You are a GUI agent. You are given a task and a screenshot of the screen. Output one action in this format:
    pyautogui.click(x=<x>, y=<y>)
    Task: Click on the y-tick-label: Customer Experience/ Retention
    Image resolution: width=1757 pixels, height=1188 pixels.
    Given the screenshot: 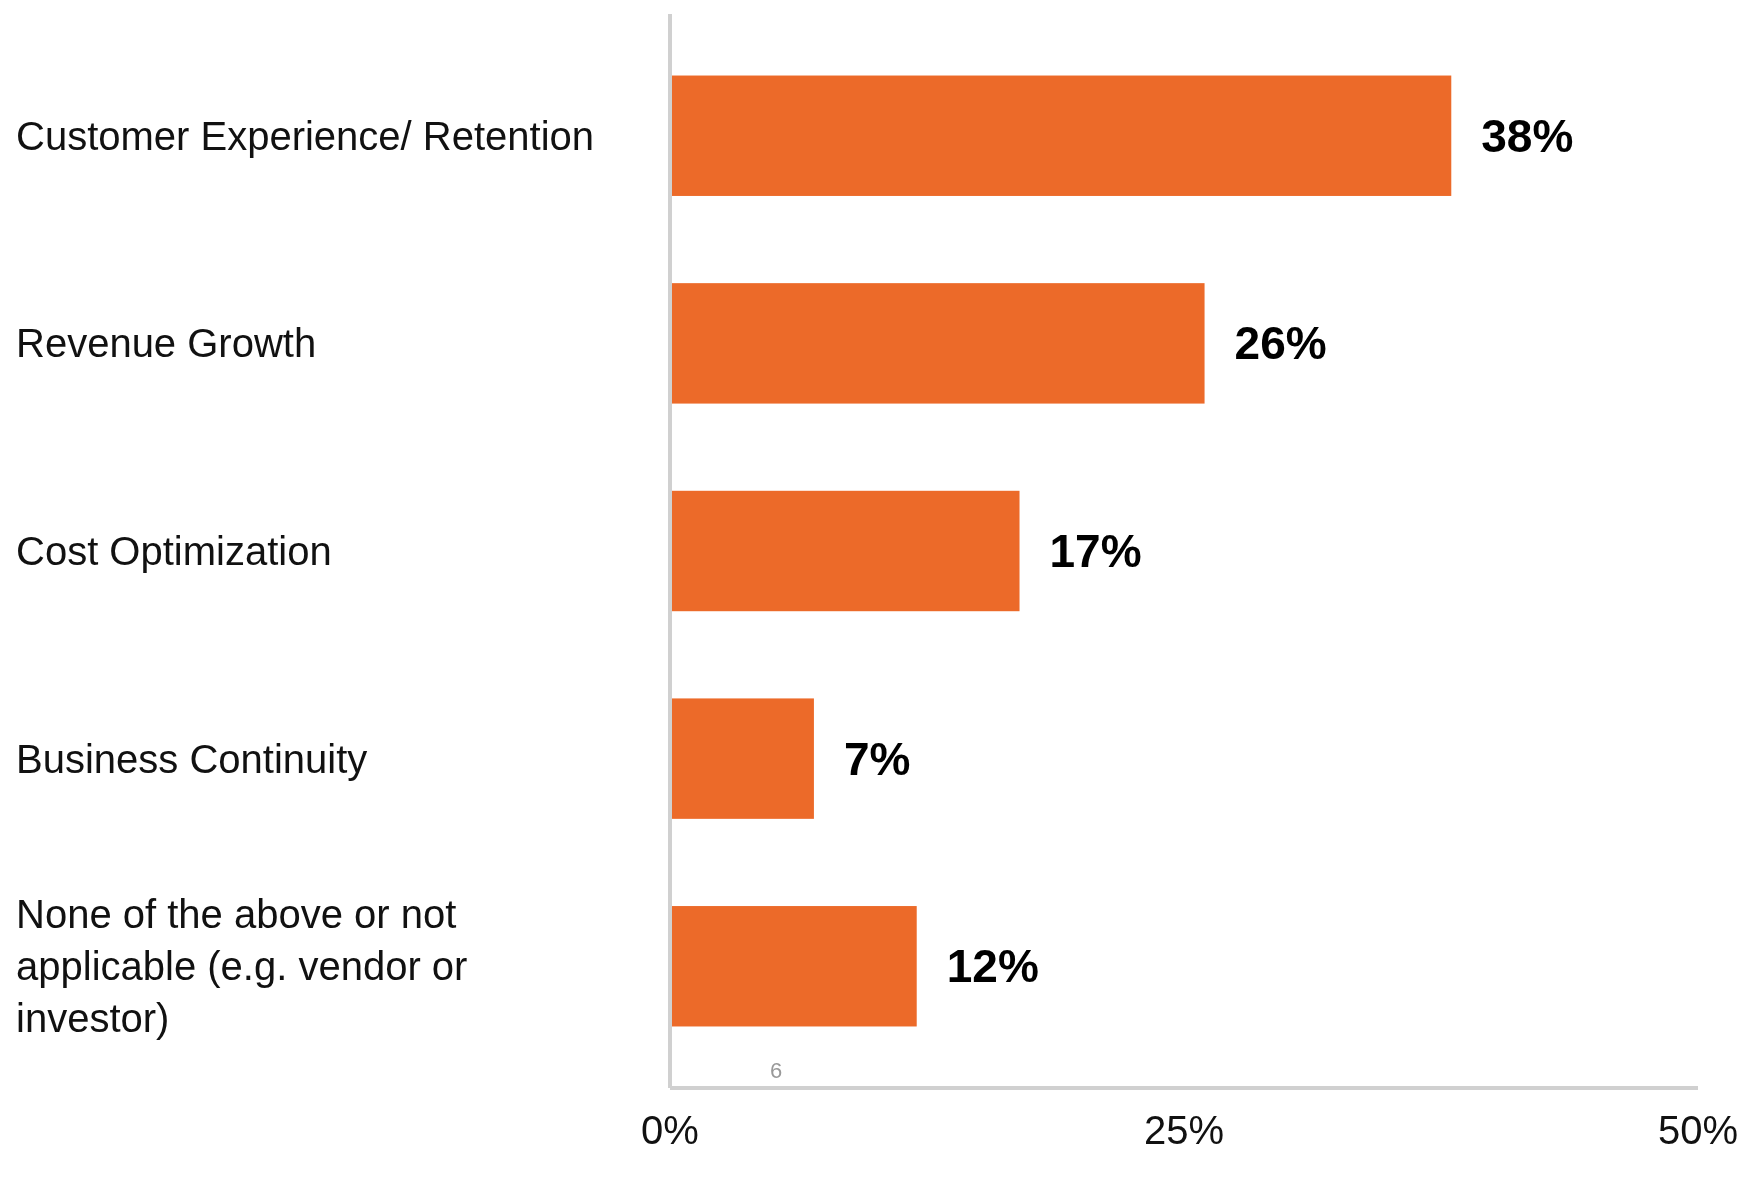 What is the action you would take?
    pyautogui.click(x=305, y=135)
    